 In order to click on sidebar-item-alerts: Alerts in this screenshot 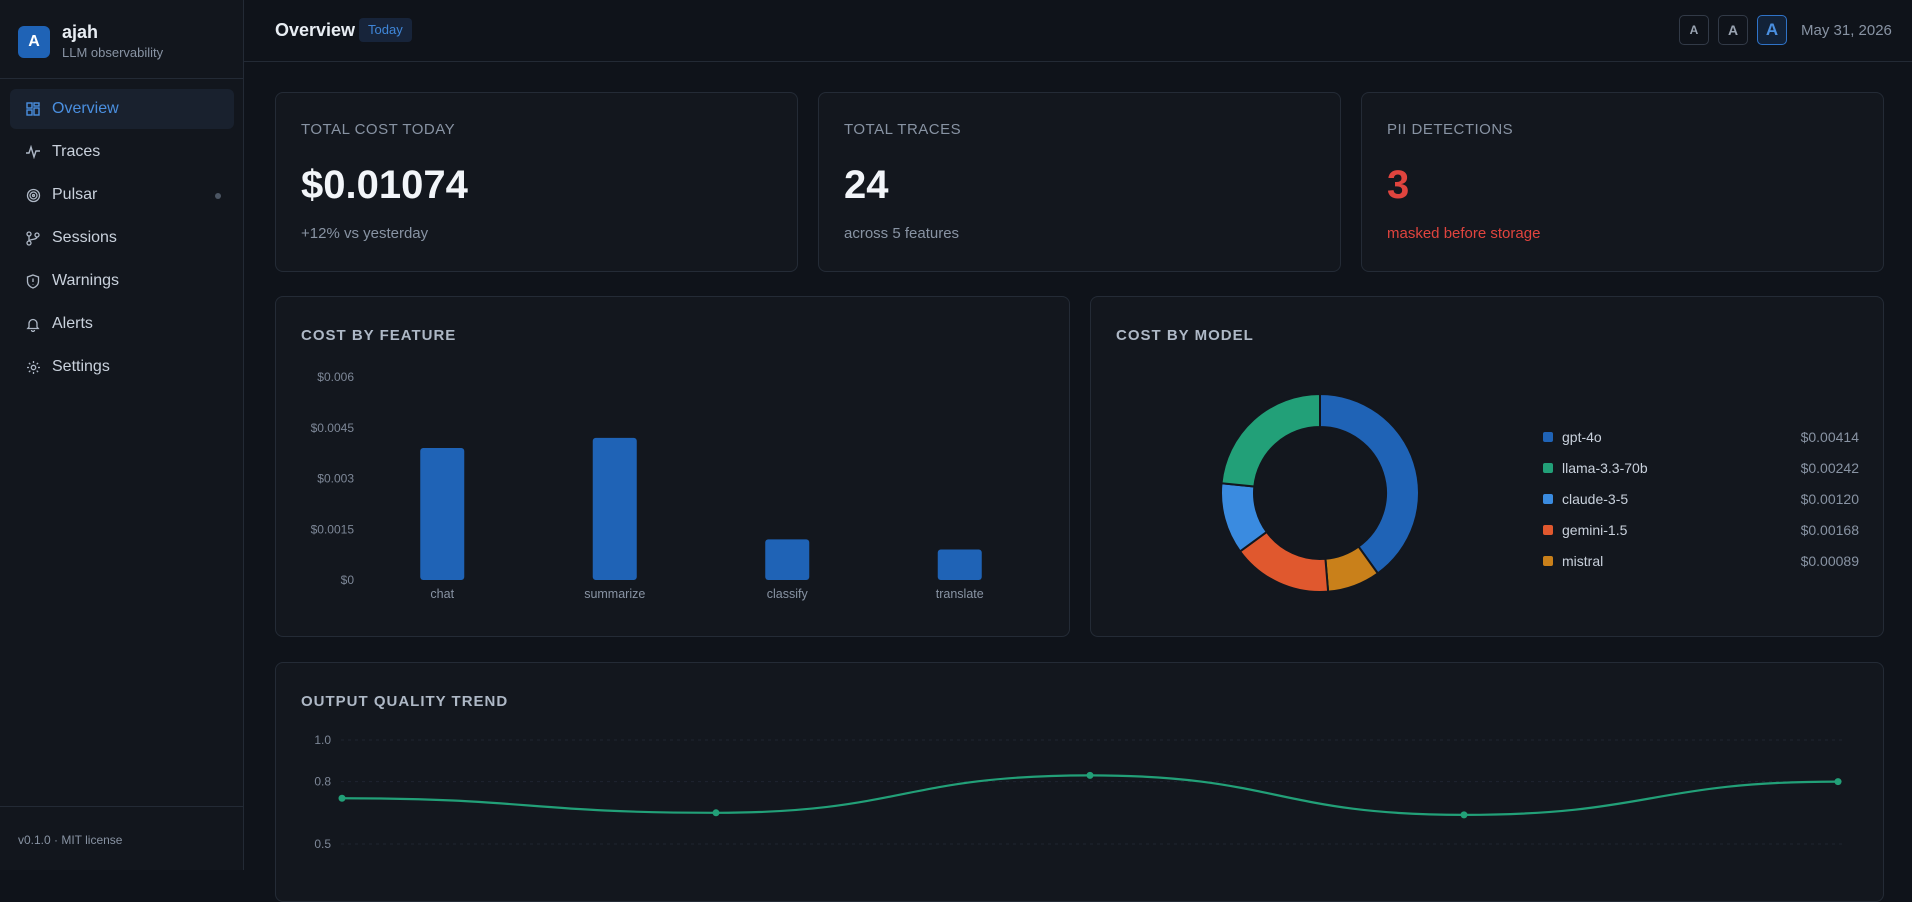, I will do `click(122, 324)`.